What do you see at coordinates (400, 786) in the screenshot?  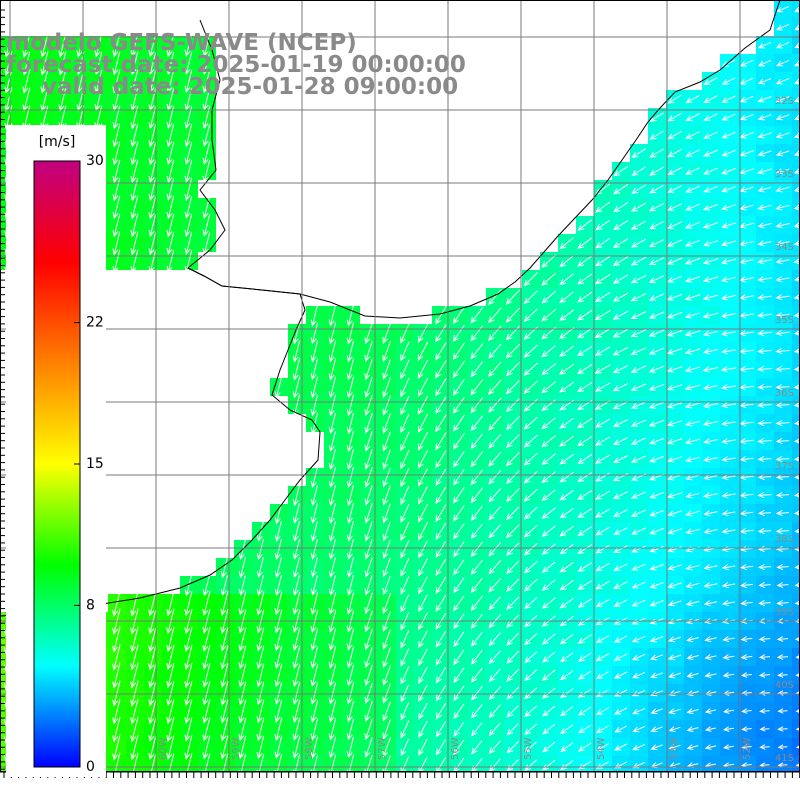 I see `bottom-margin` at bounding box center [400, 786].